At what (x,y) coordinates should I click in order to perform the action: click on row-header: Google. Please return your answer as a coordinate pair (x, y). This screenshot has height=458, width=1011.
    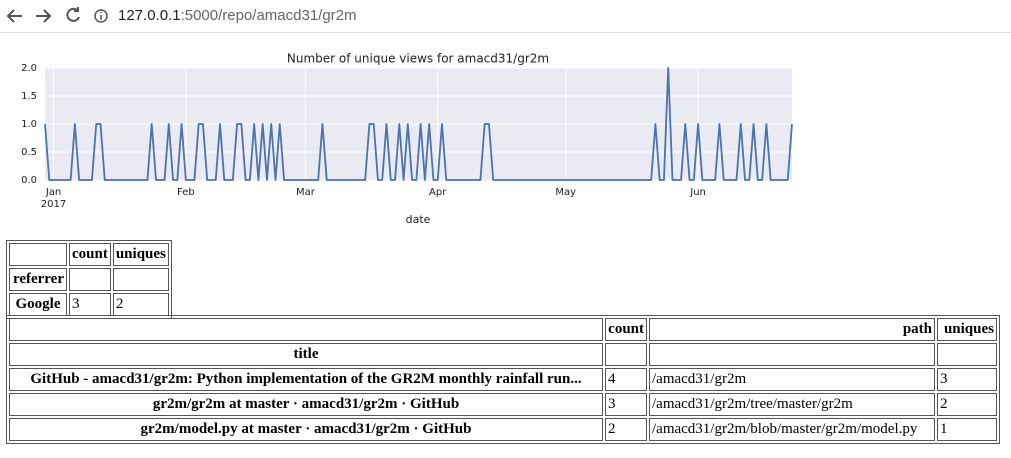
    Looking at the image, I should click on (38, 304).